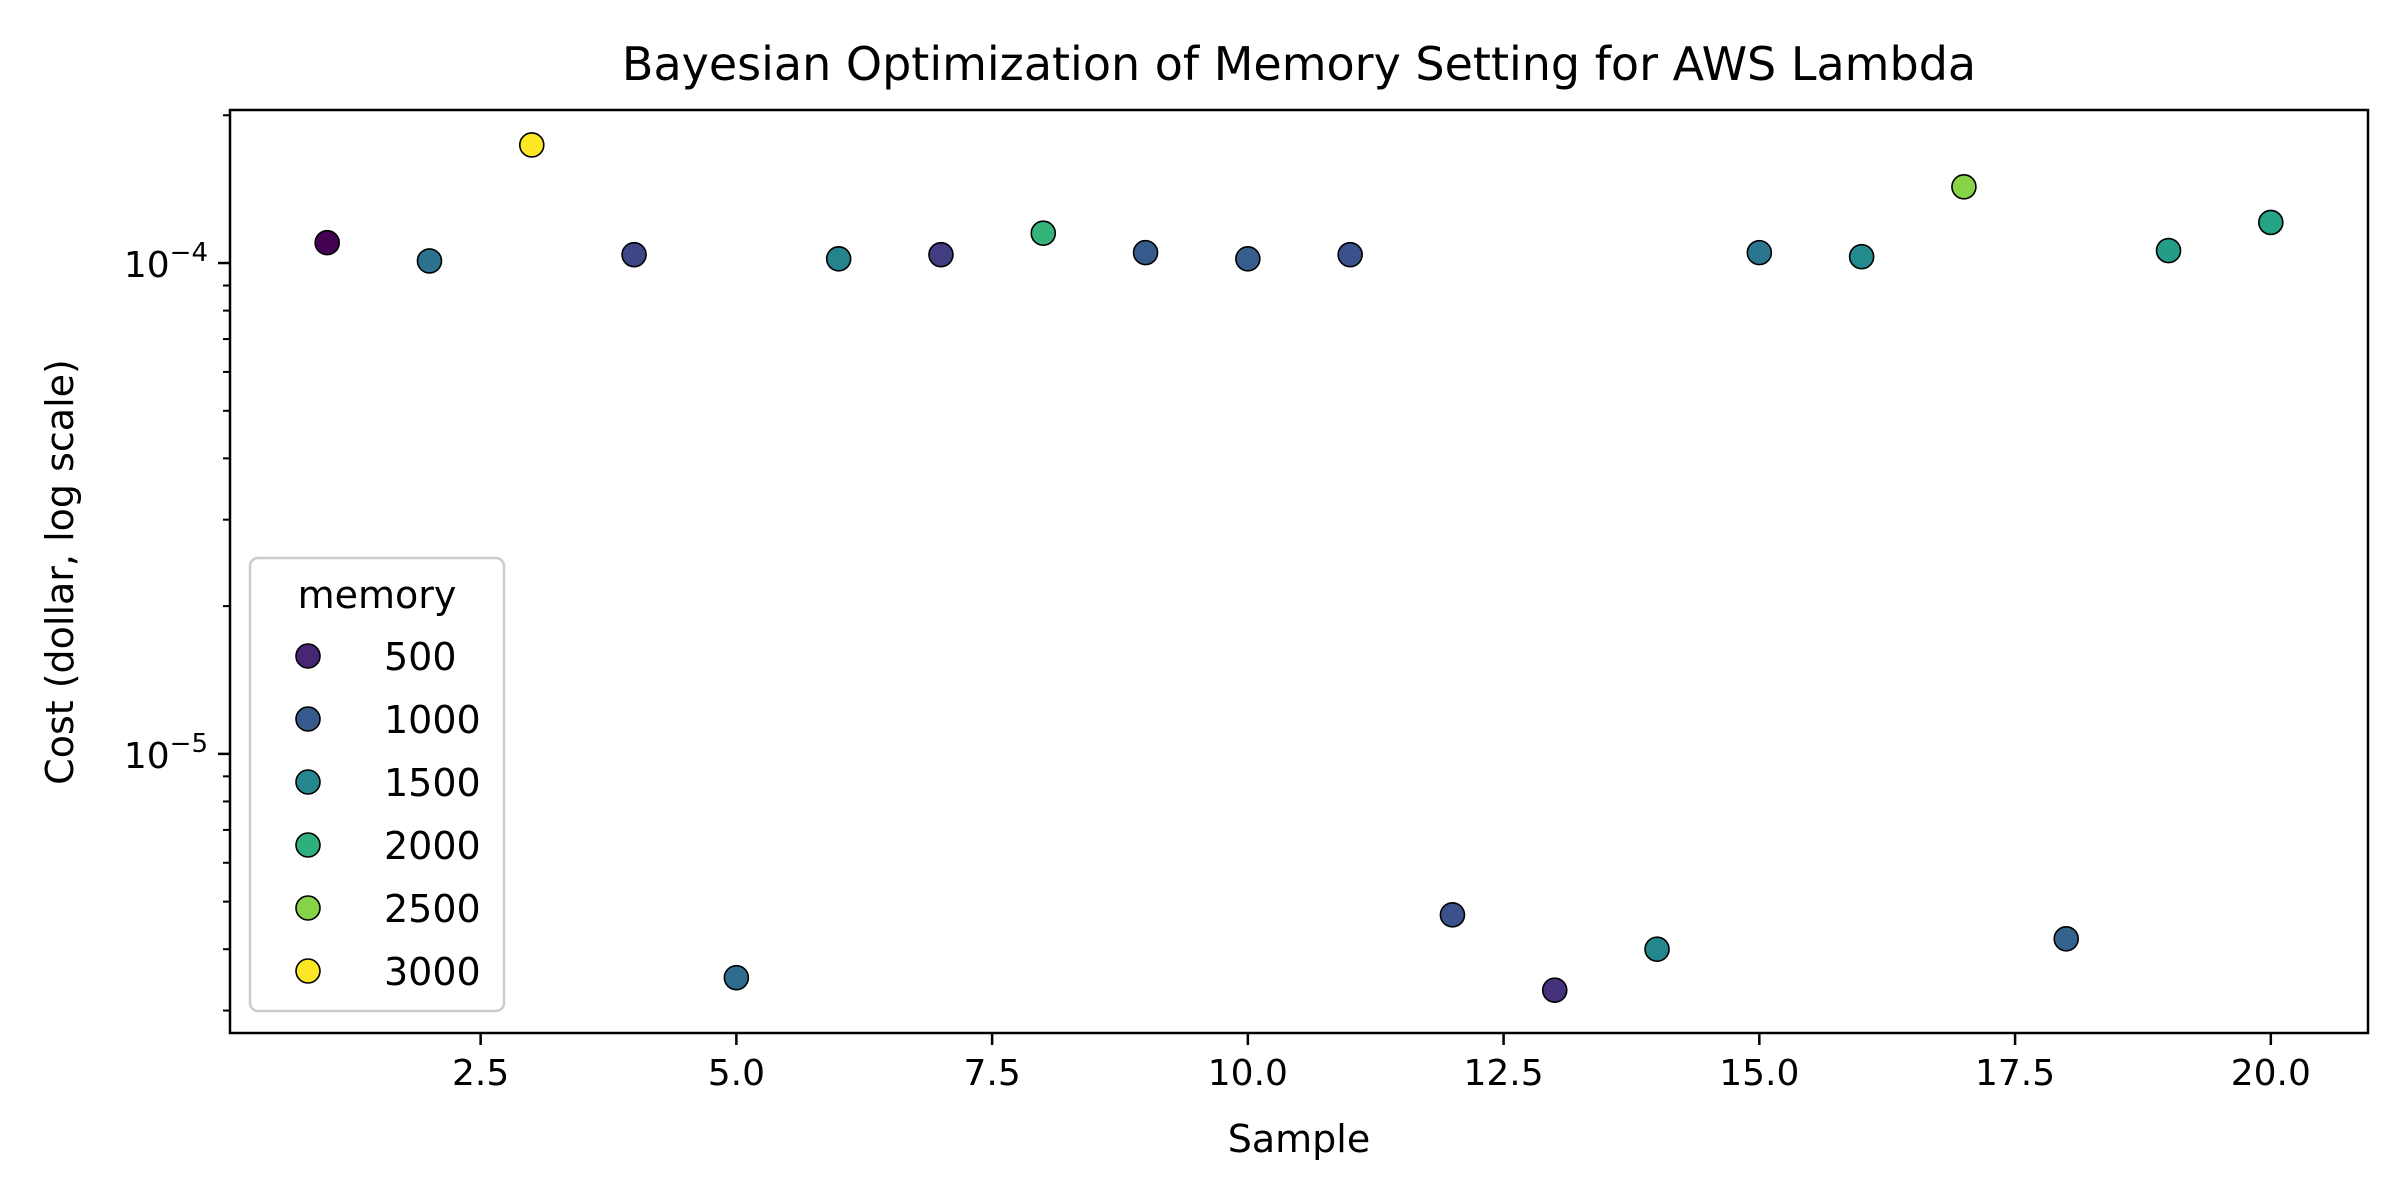 This screenshot has height=1200, width=2400. Describe the element at coordinates (1299, 1139) in the screenshot. I see `x-axis-label: Sample` at that location.